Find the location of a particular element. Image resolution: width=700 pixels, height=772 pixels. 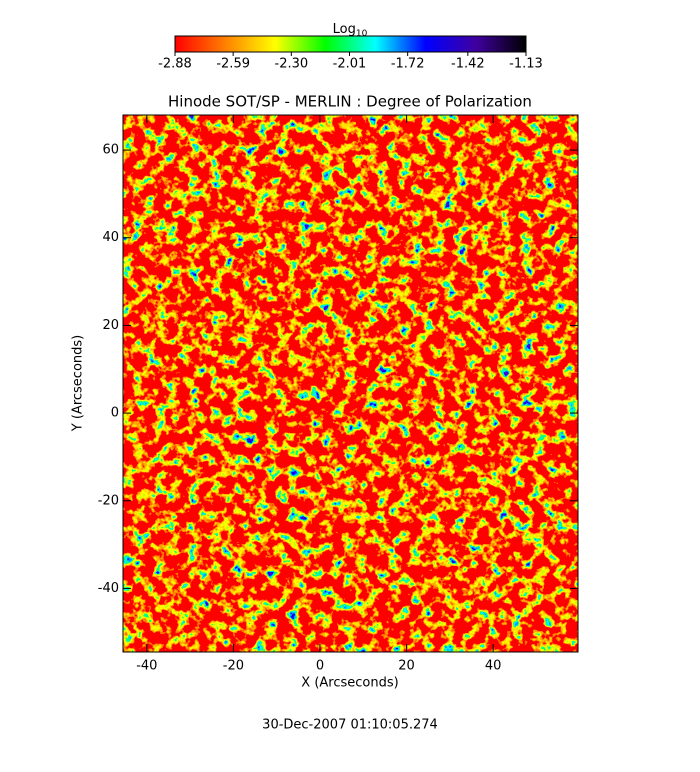

colorbar-tick-label: -1.72 is located at coordinates (408, 64).